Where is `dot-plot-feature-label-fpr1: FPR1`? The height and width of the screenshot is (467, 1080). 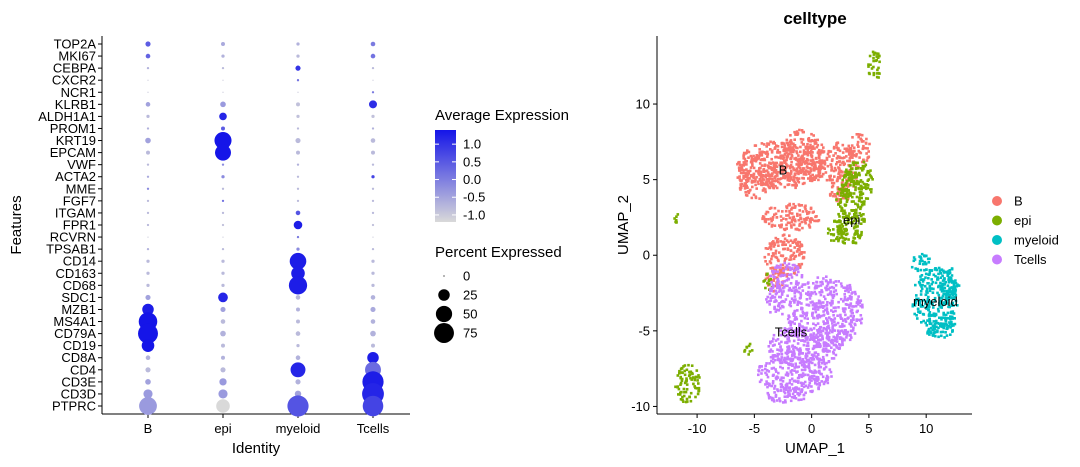 dot-plot-feature-label-fpr1: FPR1 is located at coordinates (79, 225).